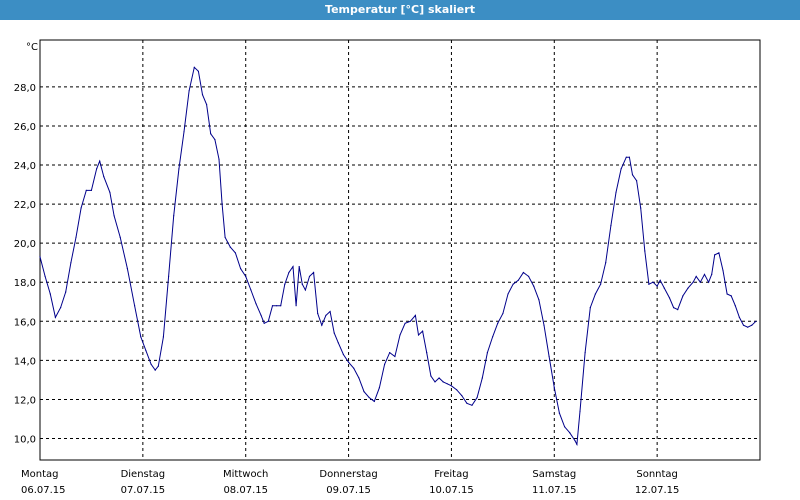 The width and height of the screenshot is (800, 500). What do you see at coordinates (657, 474) in the screenshot?
I see `x-tick-day-label: Sonntag` at bounding box center [657, 474].